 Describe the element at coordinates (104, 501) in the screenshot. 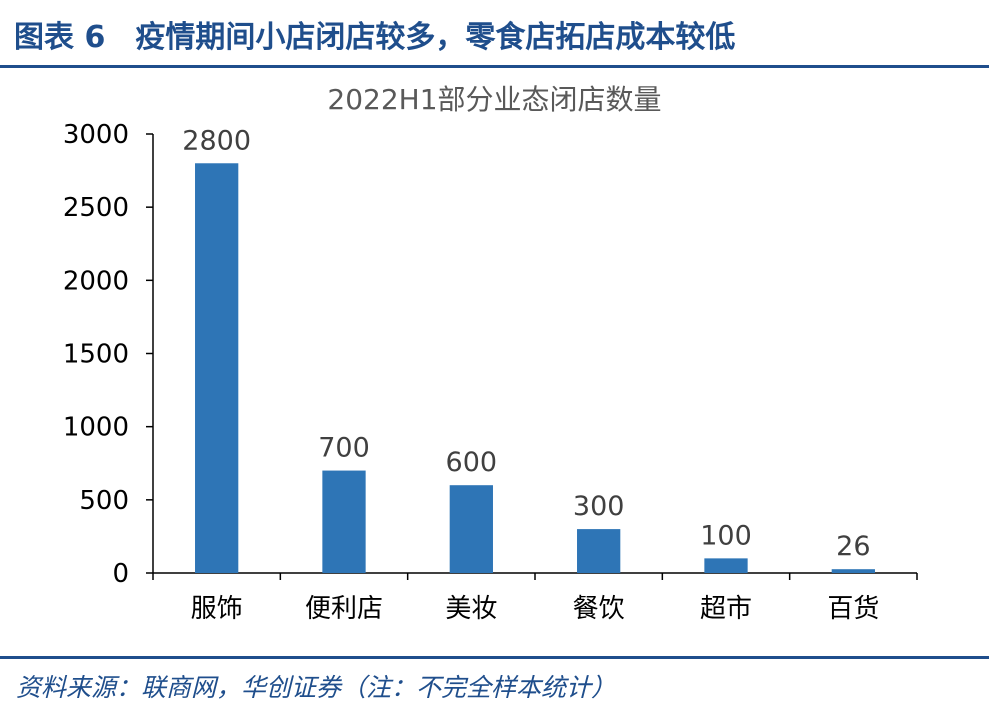

I see `y-tick-label: 500` at that location.